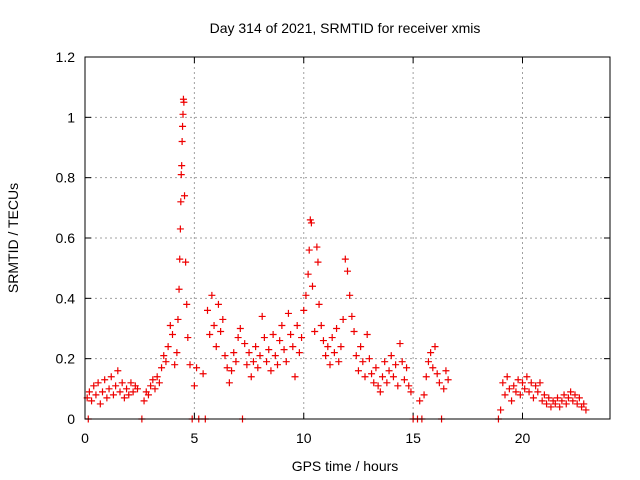 Image resolution: width=640 pixels, height=480 pixels. I want to click on x-tick-label: 10, so click(304, 438).